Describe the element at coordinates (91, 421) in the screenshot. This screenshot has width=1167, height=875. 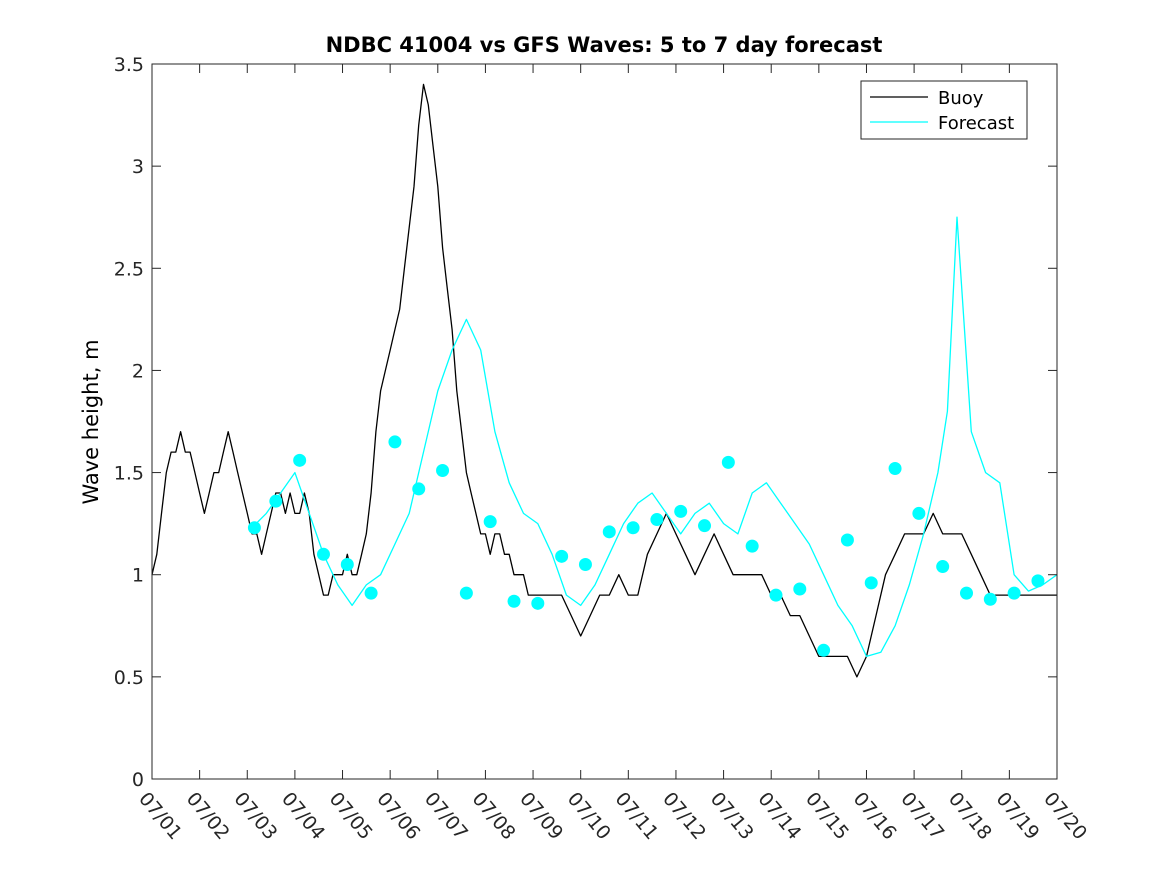
I see `y-axis-label: Wave height, m` at that location.